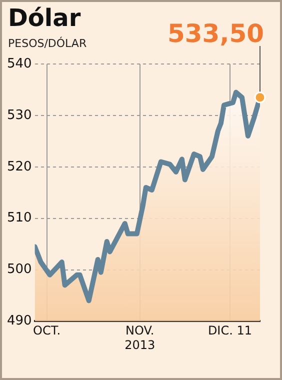 This screenshot has height=380, width=282. Describe the element at coordinates (44, 18) in the screenshot. I see `chart-title: Dólar` at that location.